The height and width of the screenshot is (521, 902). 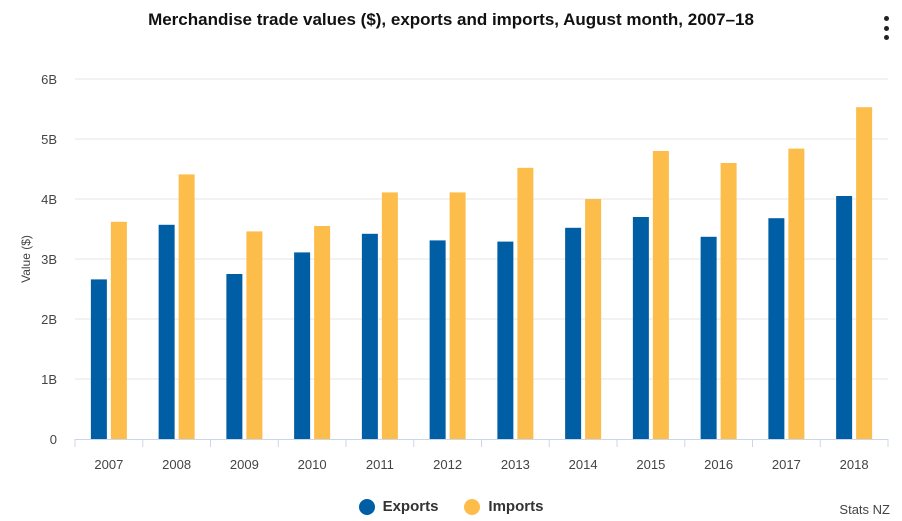 What do you see at coordinates (410, 506) in the screenshot?
I see `legend-label-exports: Exports` at bounding box center [410, 506].